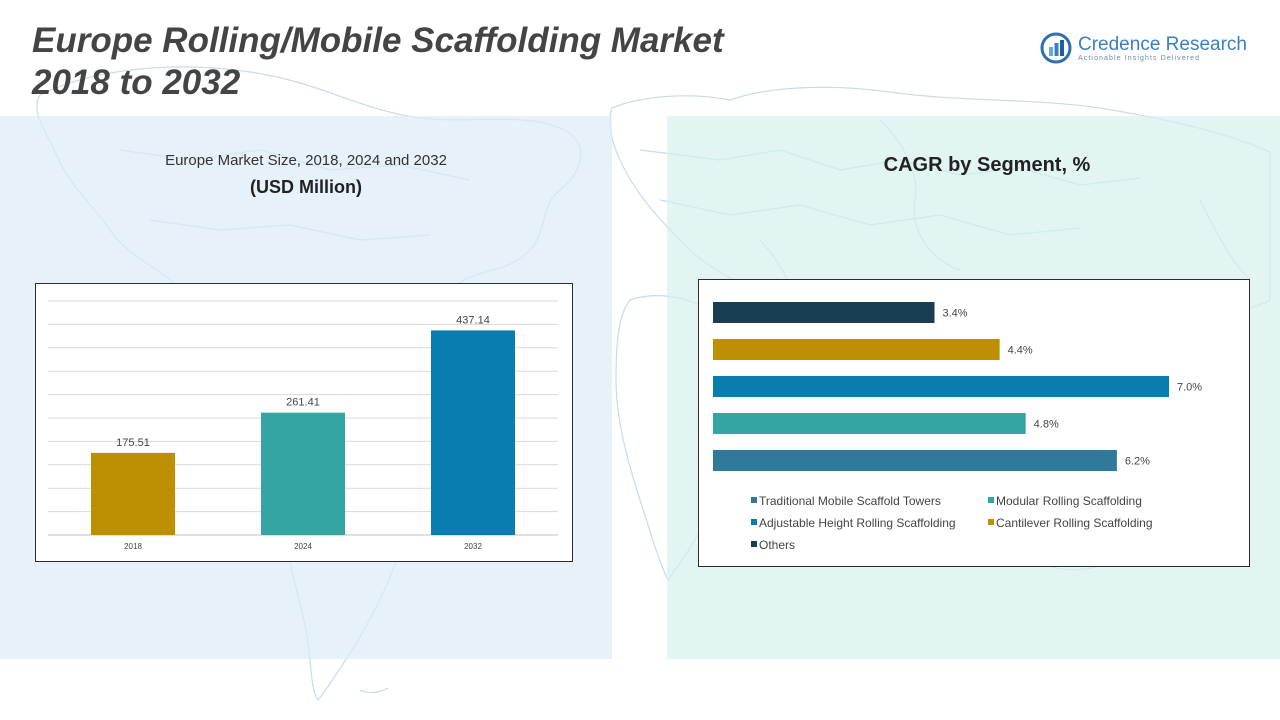  What do you see at coordinates (1189, 388) in the screenshot?
I see `data-label-adjustable-height-rolling-scaffolding: 7.0%` at bounding box center [1189, 388].